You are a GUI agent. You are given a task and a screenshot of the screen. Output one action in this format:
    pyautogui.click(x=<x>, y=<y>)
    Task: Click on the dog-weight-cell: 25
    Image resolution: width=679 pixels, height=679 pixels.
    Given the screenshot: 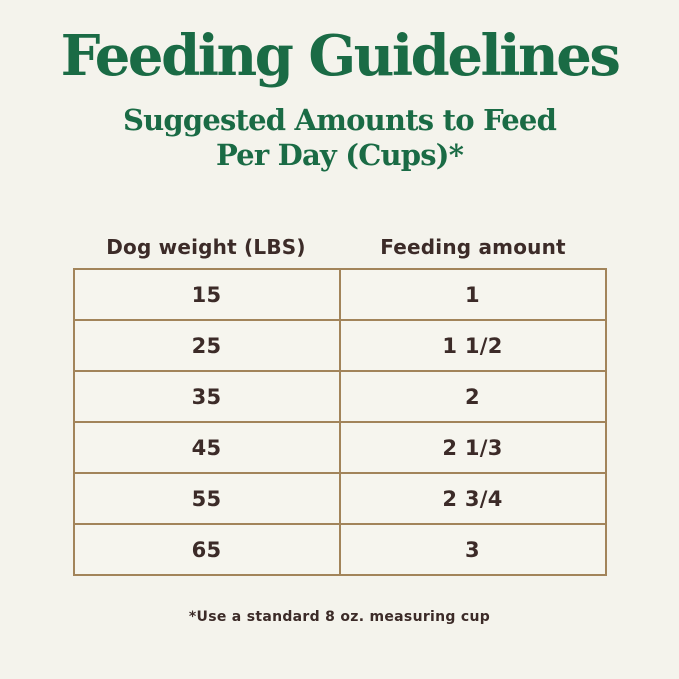 What is the action you would take?
    pyautogui.click(x=206, y=345)
    